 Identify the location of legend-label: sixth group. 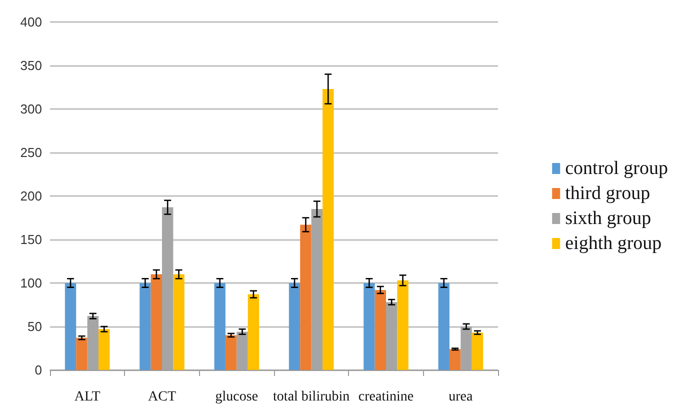
(608, 218).